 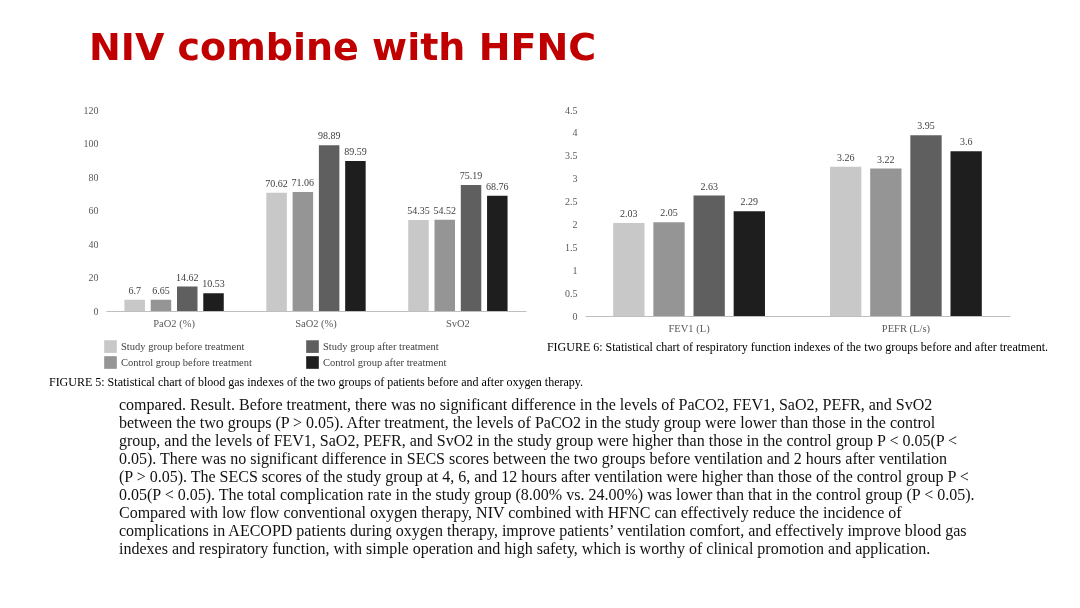 What do you see at coordinates (444, 210) in the screenshot?
I see `data-label: 54.52` at bounding box center [444, 210].